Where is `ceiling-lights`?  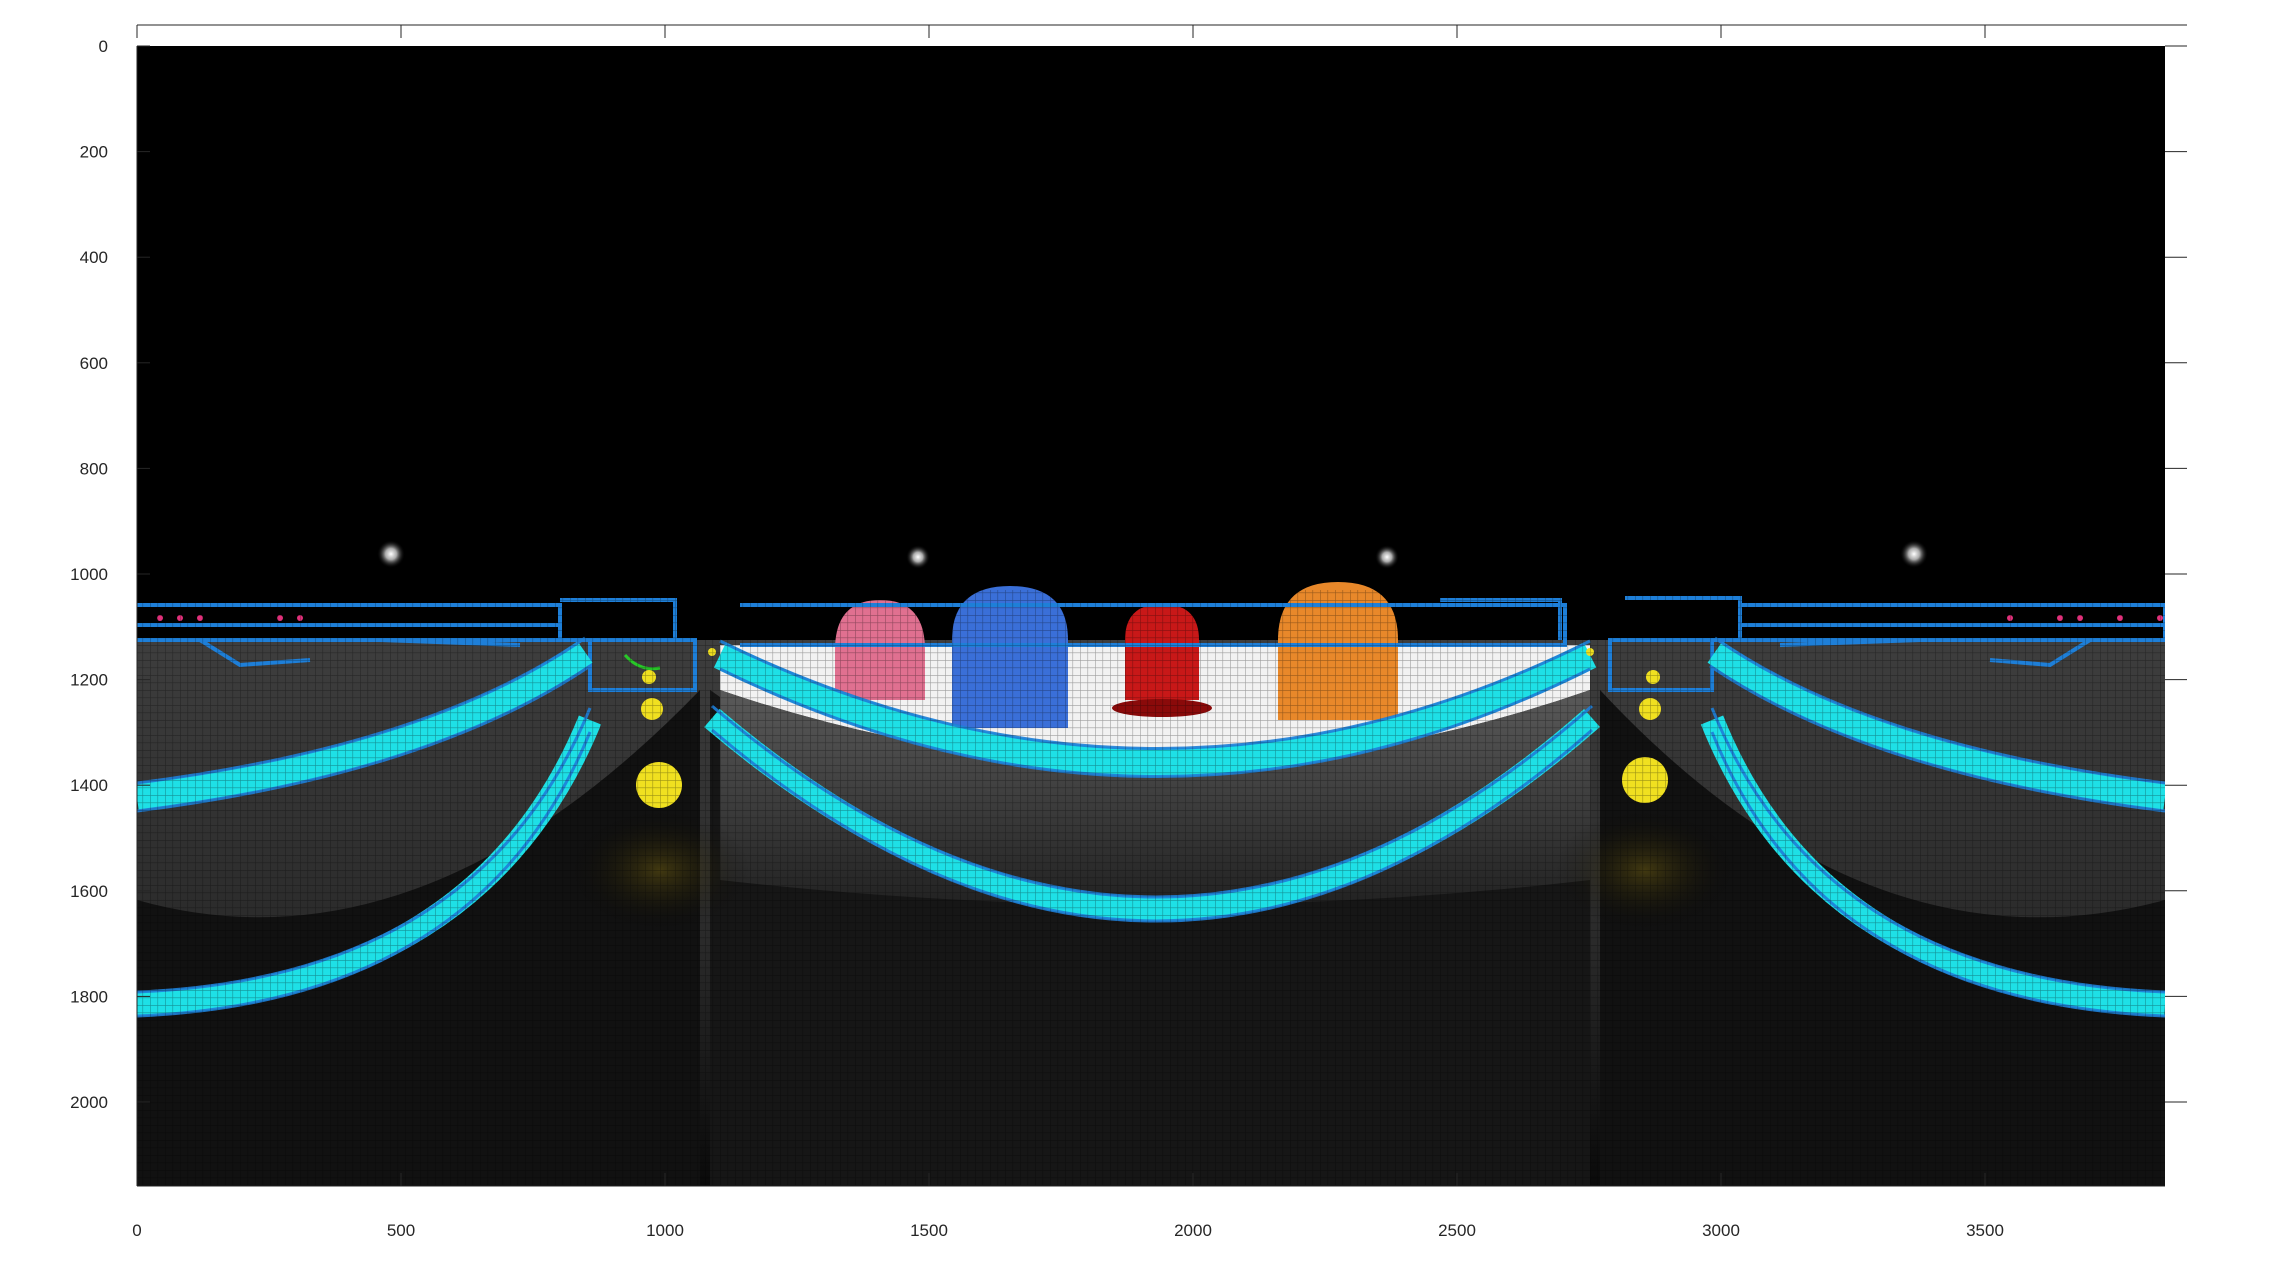
ceiling-lights is located at coordinates (1152, 554).